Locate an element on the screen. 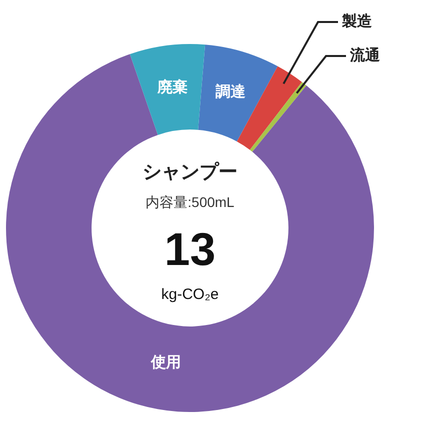 The height and width of the screenshot is (423, 422). slice-label: 製造 is located at coordinates (357, 21).